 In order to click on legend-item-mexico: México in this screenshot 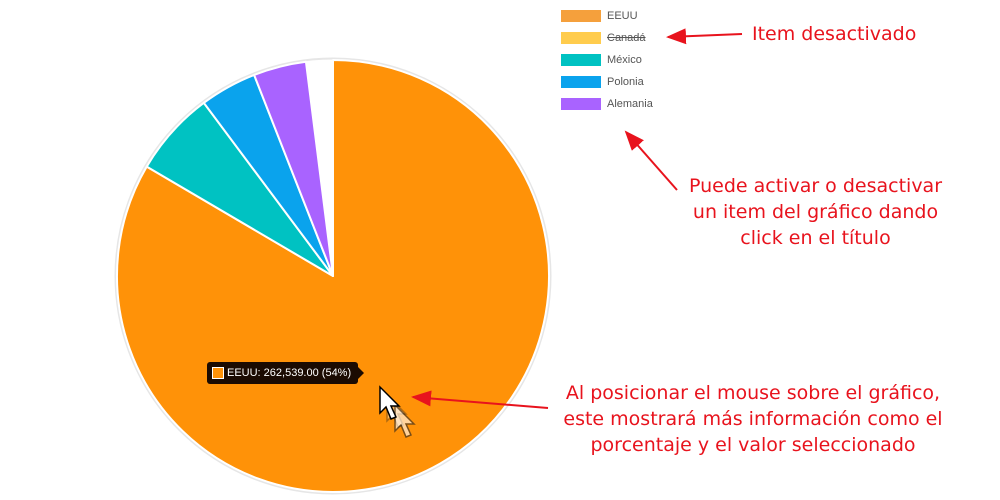, I will do `click(607, 60)`.